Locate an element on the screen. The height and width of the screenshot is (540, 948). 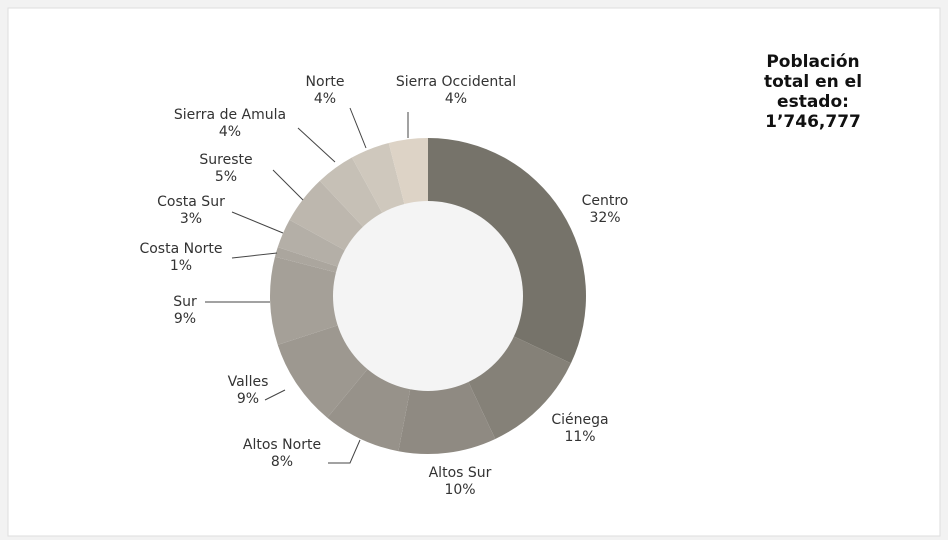
slice-label: Valles is located at coordinates (248, 382).